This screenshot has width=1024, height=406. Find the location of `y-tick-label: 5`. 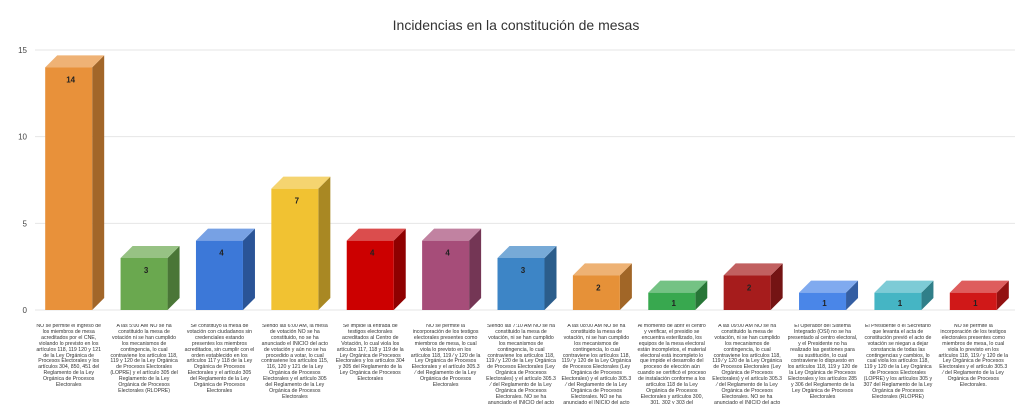

y-tick-label: 5 is located at coordinates (25, 223).